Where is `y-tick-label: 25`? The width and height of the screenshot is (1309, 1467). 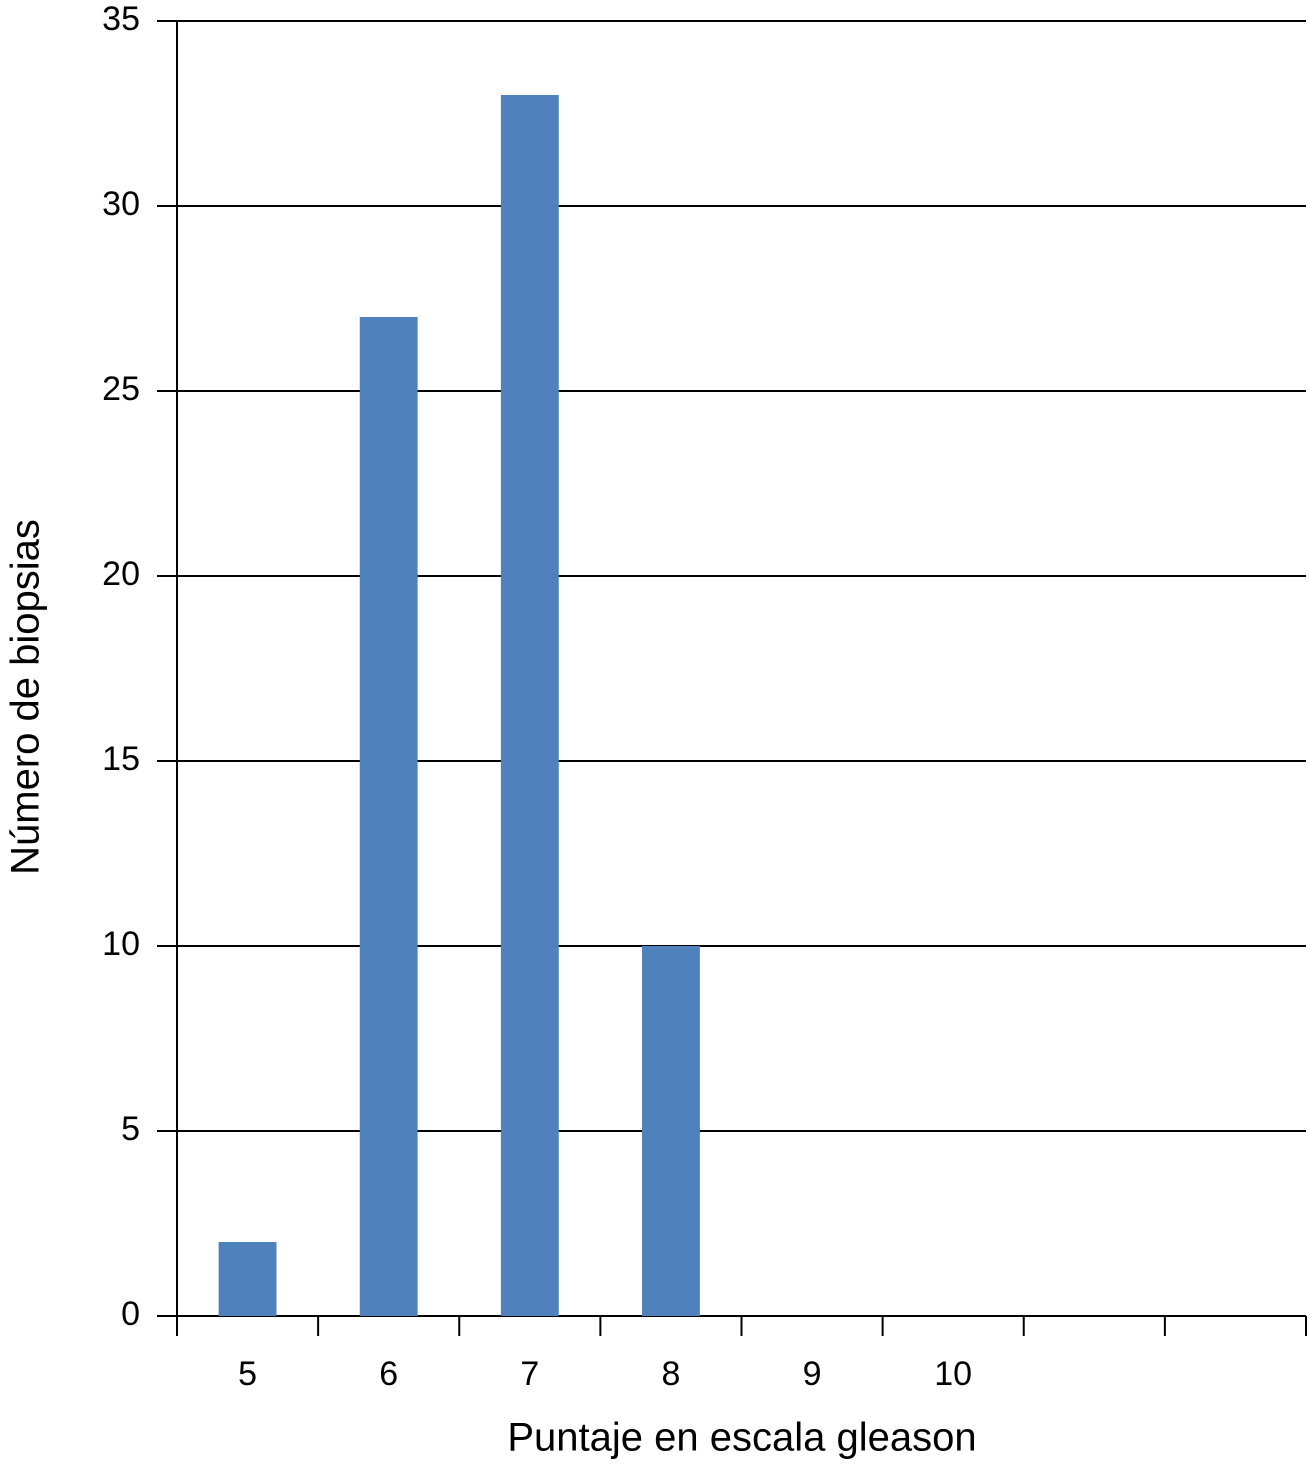
y-tick-label: 25 is located at coordinates (121, 389).